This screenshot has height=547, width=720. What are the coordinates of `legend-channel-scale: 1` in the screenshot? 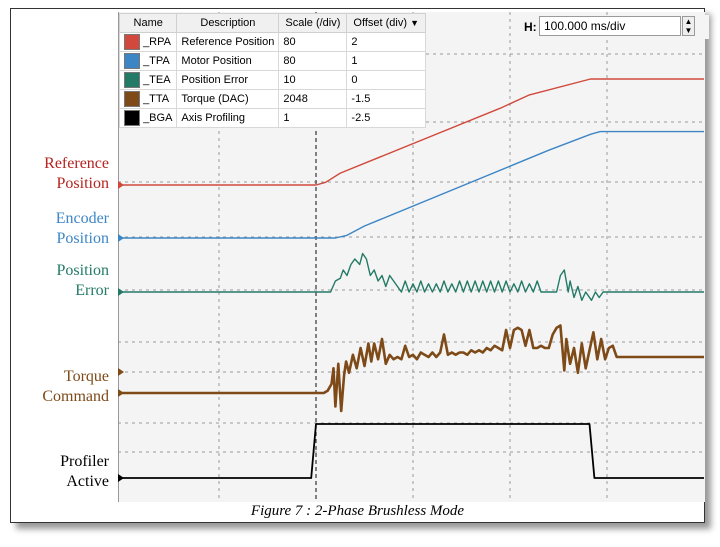 It's located at (313, 118).